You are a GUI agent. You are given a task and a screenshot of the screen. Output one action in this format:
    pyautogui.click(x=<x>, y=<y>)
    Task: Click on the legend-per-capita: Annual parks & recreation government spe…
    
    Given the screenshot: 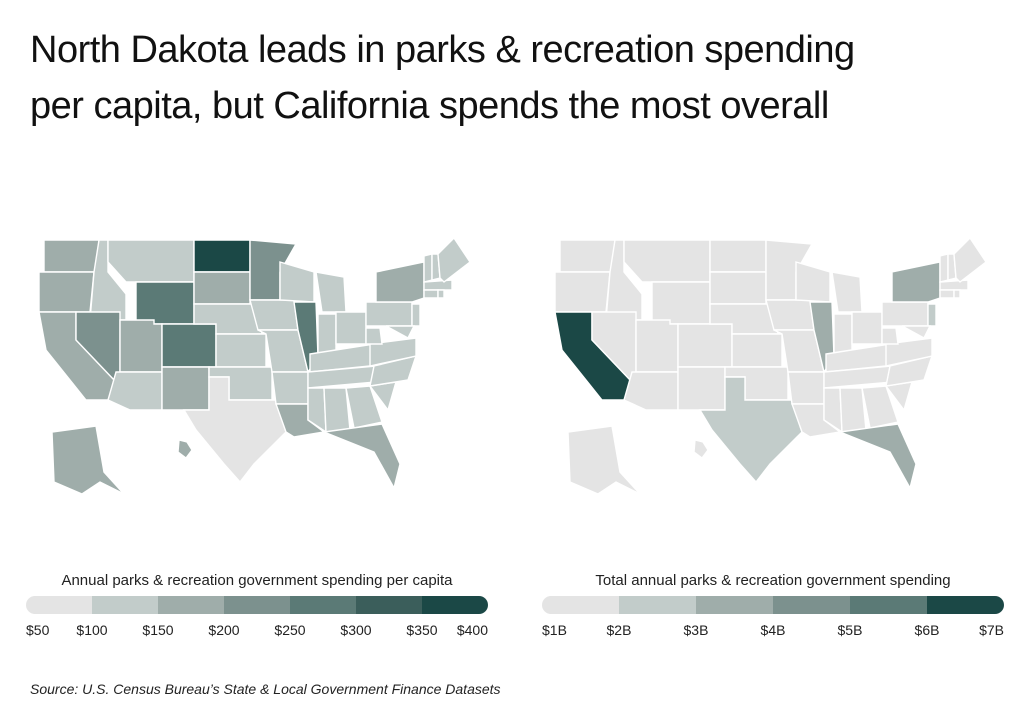 What is the action you would take?
    pyautogui.click(x=257, y=607)
    